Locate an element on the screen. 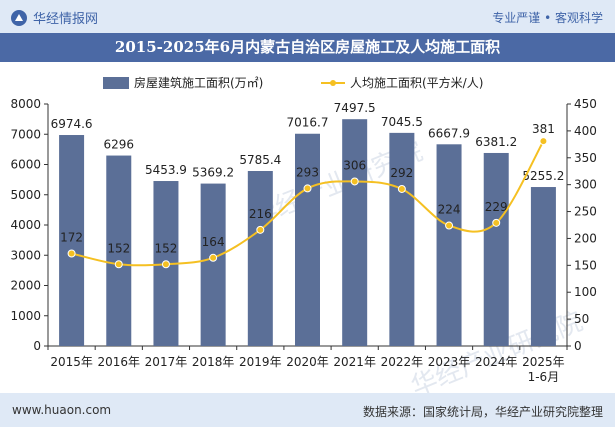  line-value-label: 224 is located at coordinates (449, 210).